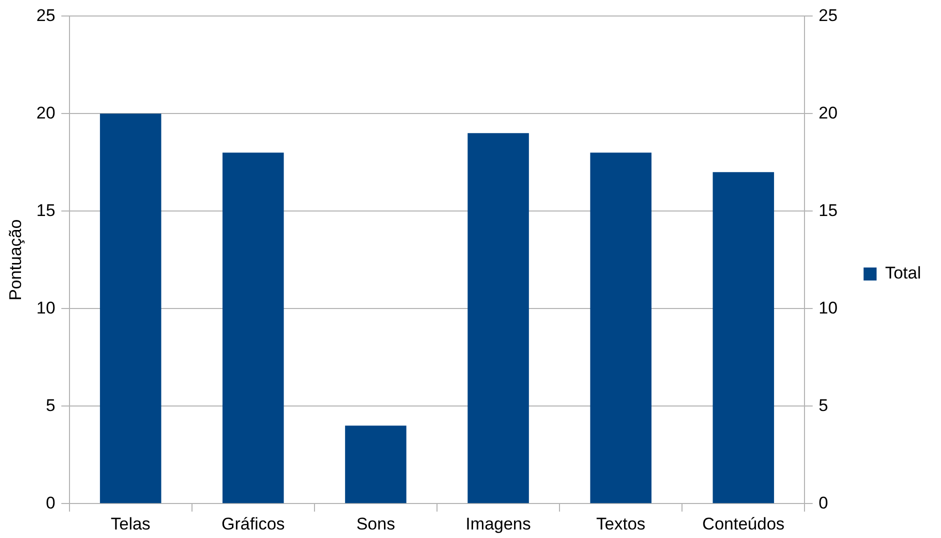  Describe the element at coordinates (46, 112) in the screenshot. I see `y-tick-label: 20` at that location.